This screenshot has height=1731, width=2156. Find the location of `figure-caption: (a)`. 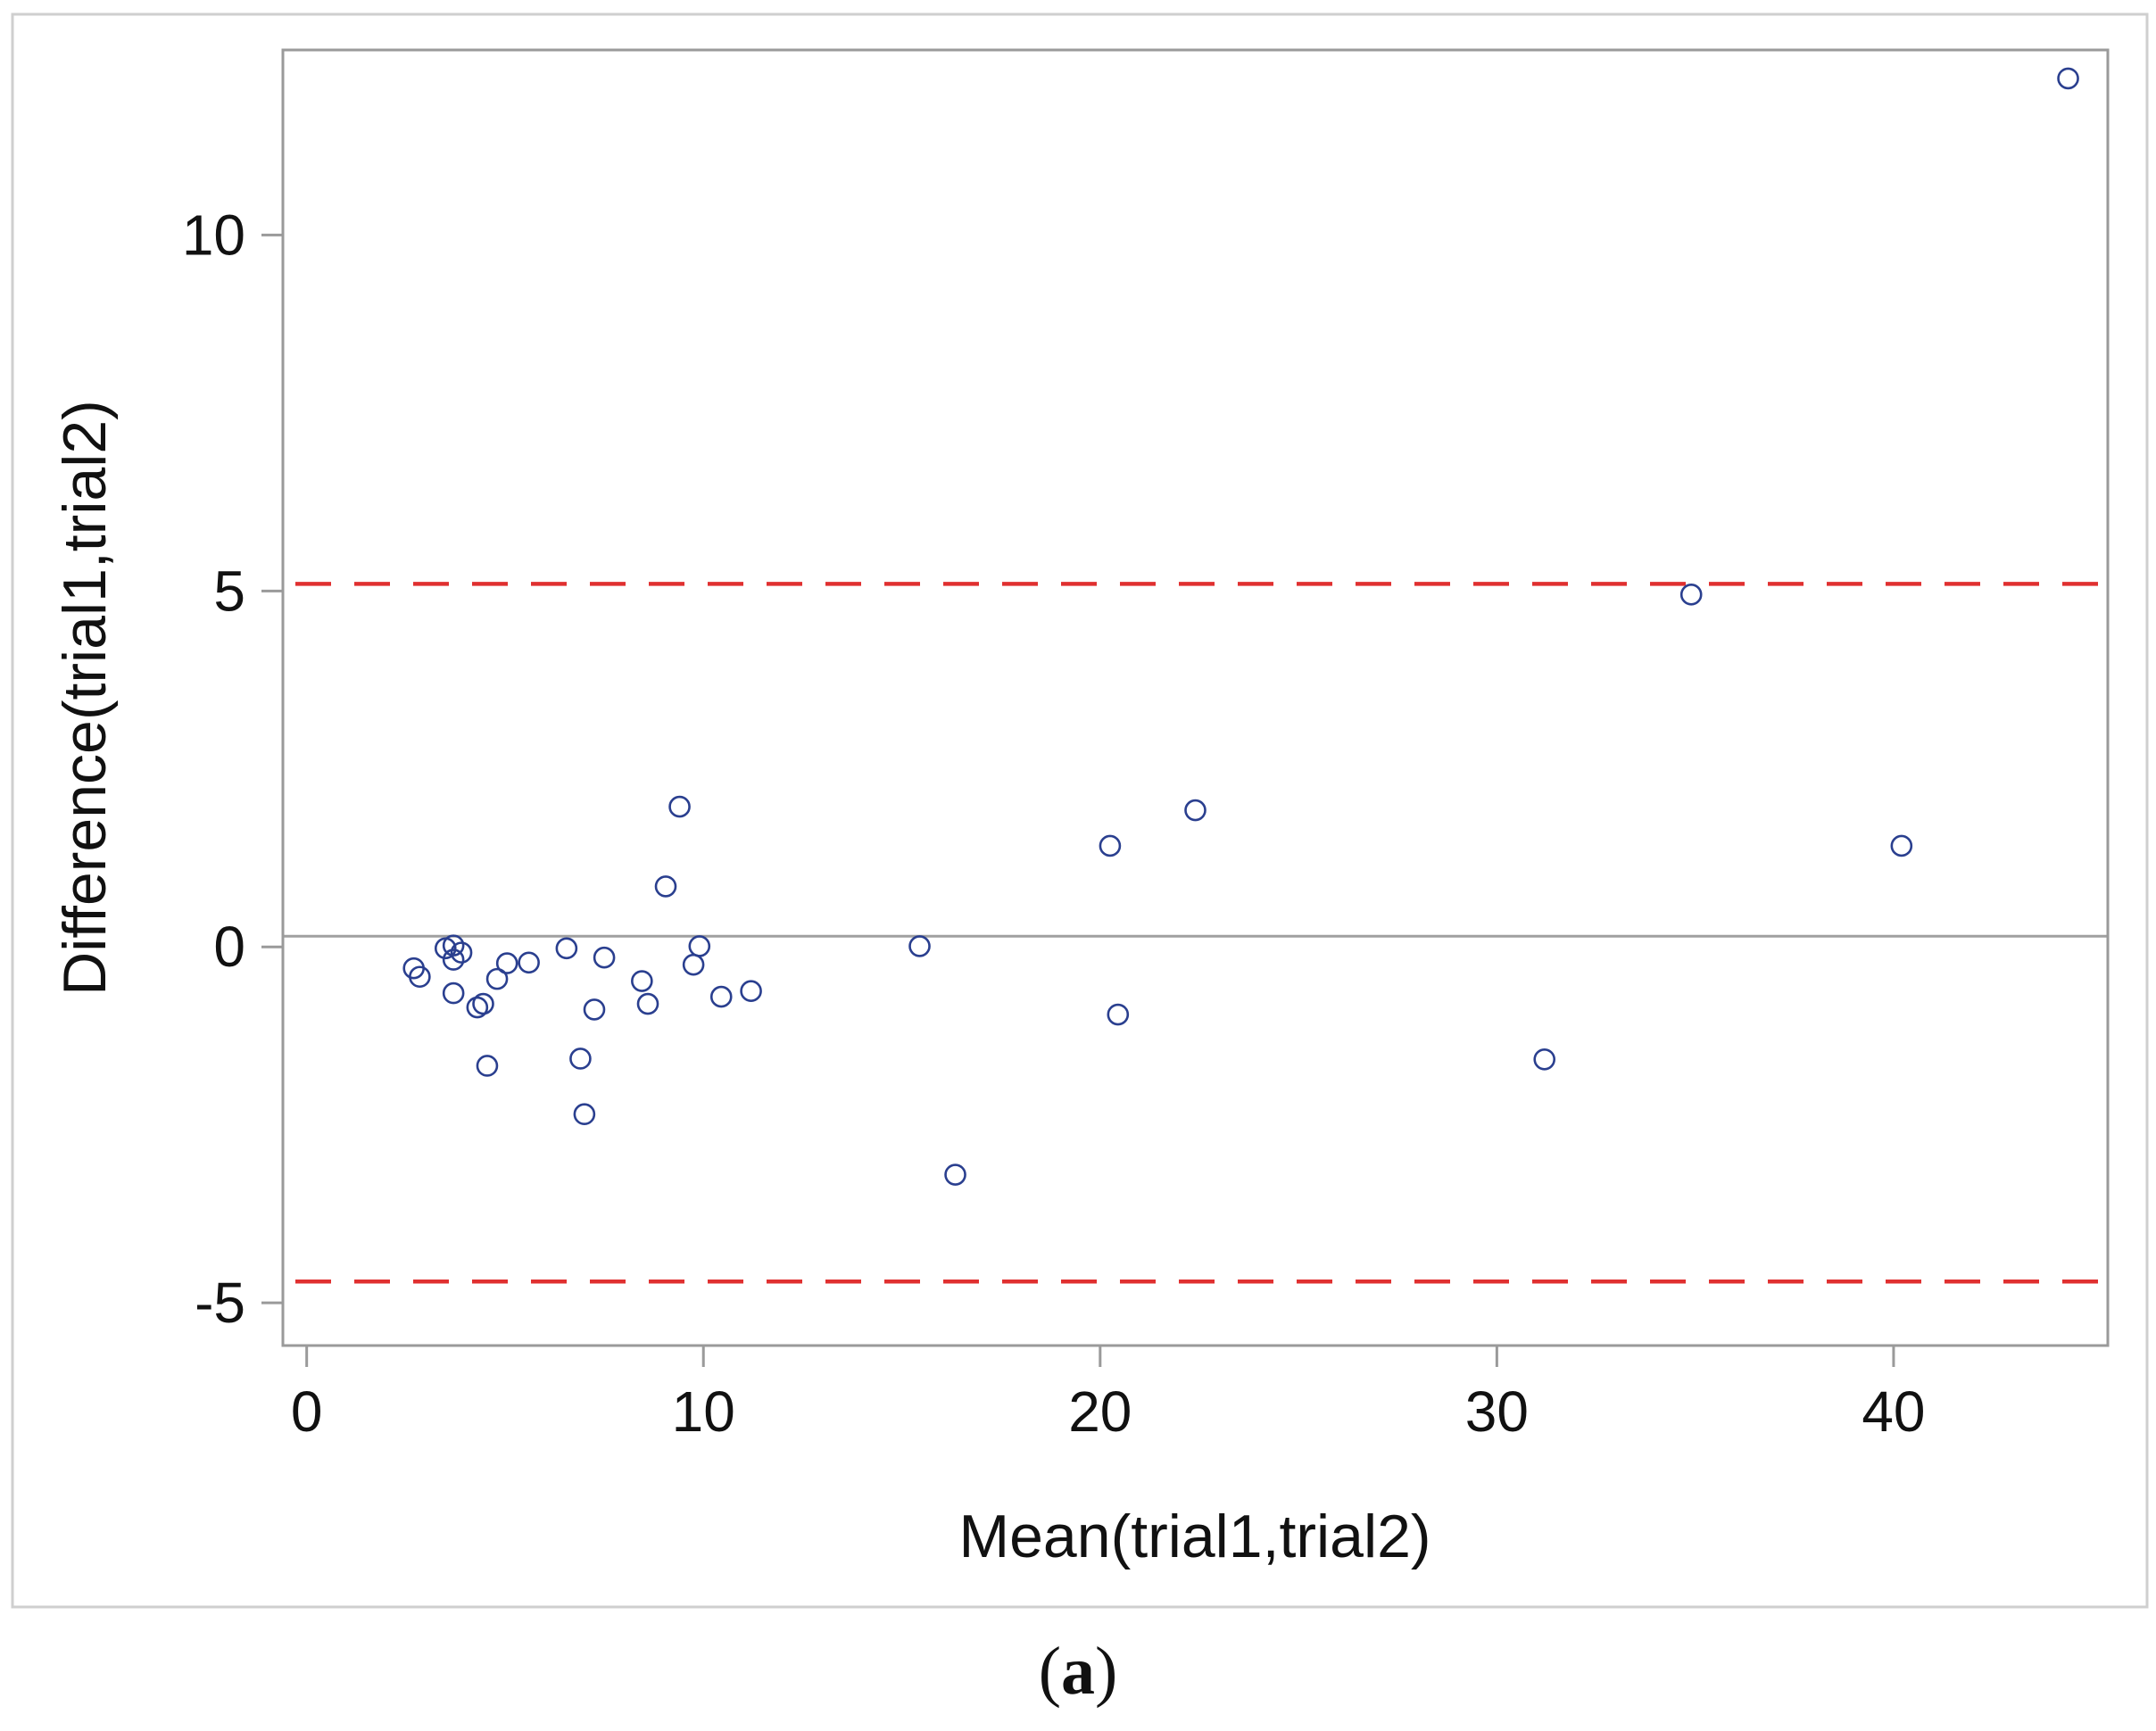

figure-caption: (a) is located at coordinates (1078, 1671).